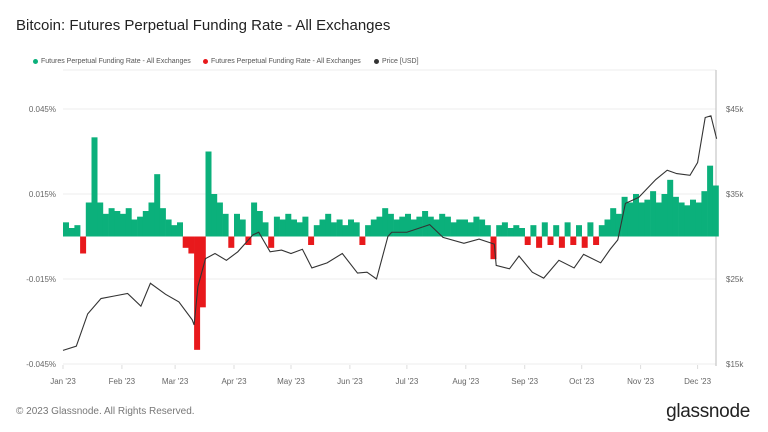 The image size is (768, 432). What do you see at coordinates (234, 381) in the screenshot?
I see `x-tick-label: Apr '23` at bounding box center [234, 381].